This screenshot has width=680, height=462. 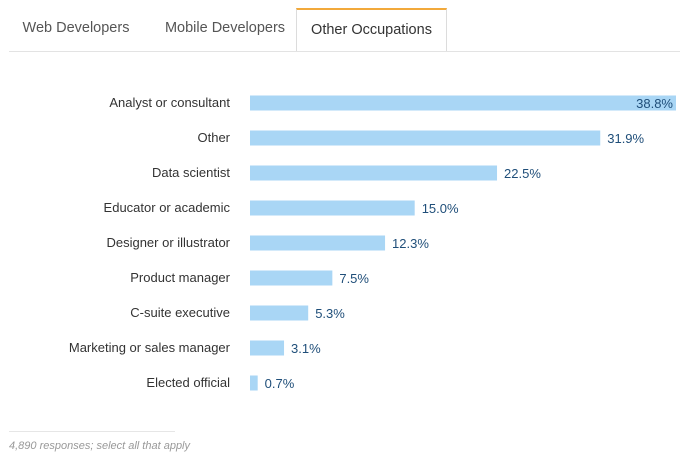 I want to click on value-label-c-suite-executive: 5.3%, so click(x=330, y=313).